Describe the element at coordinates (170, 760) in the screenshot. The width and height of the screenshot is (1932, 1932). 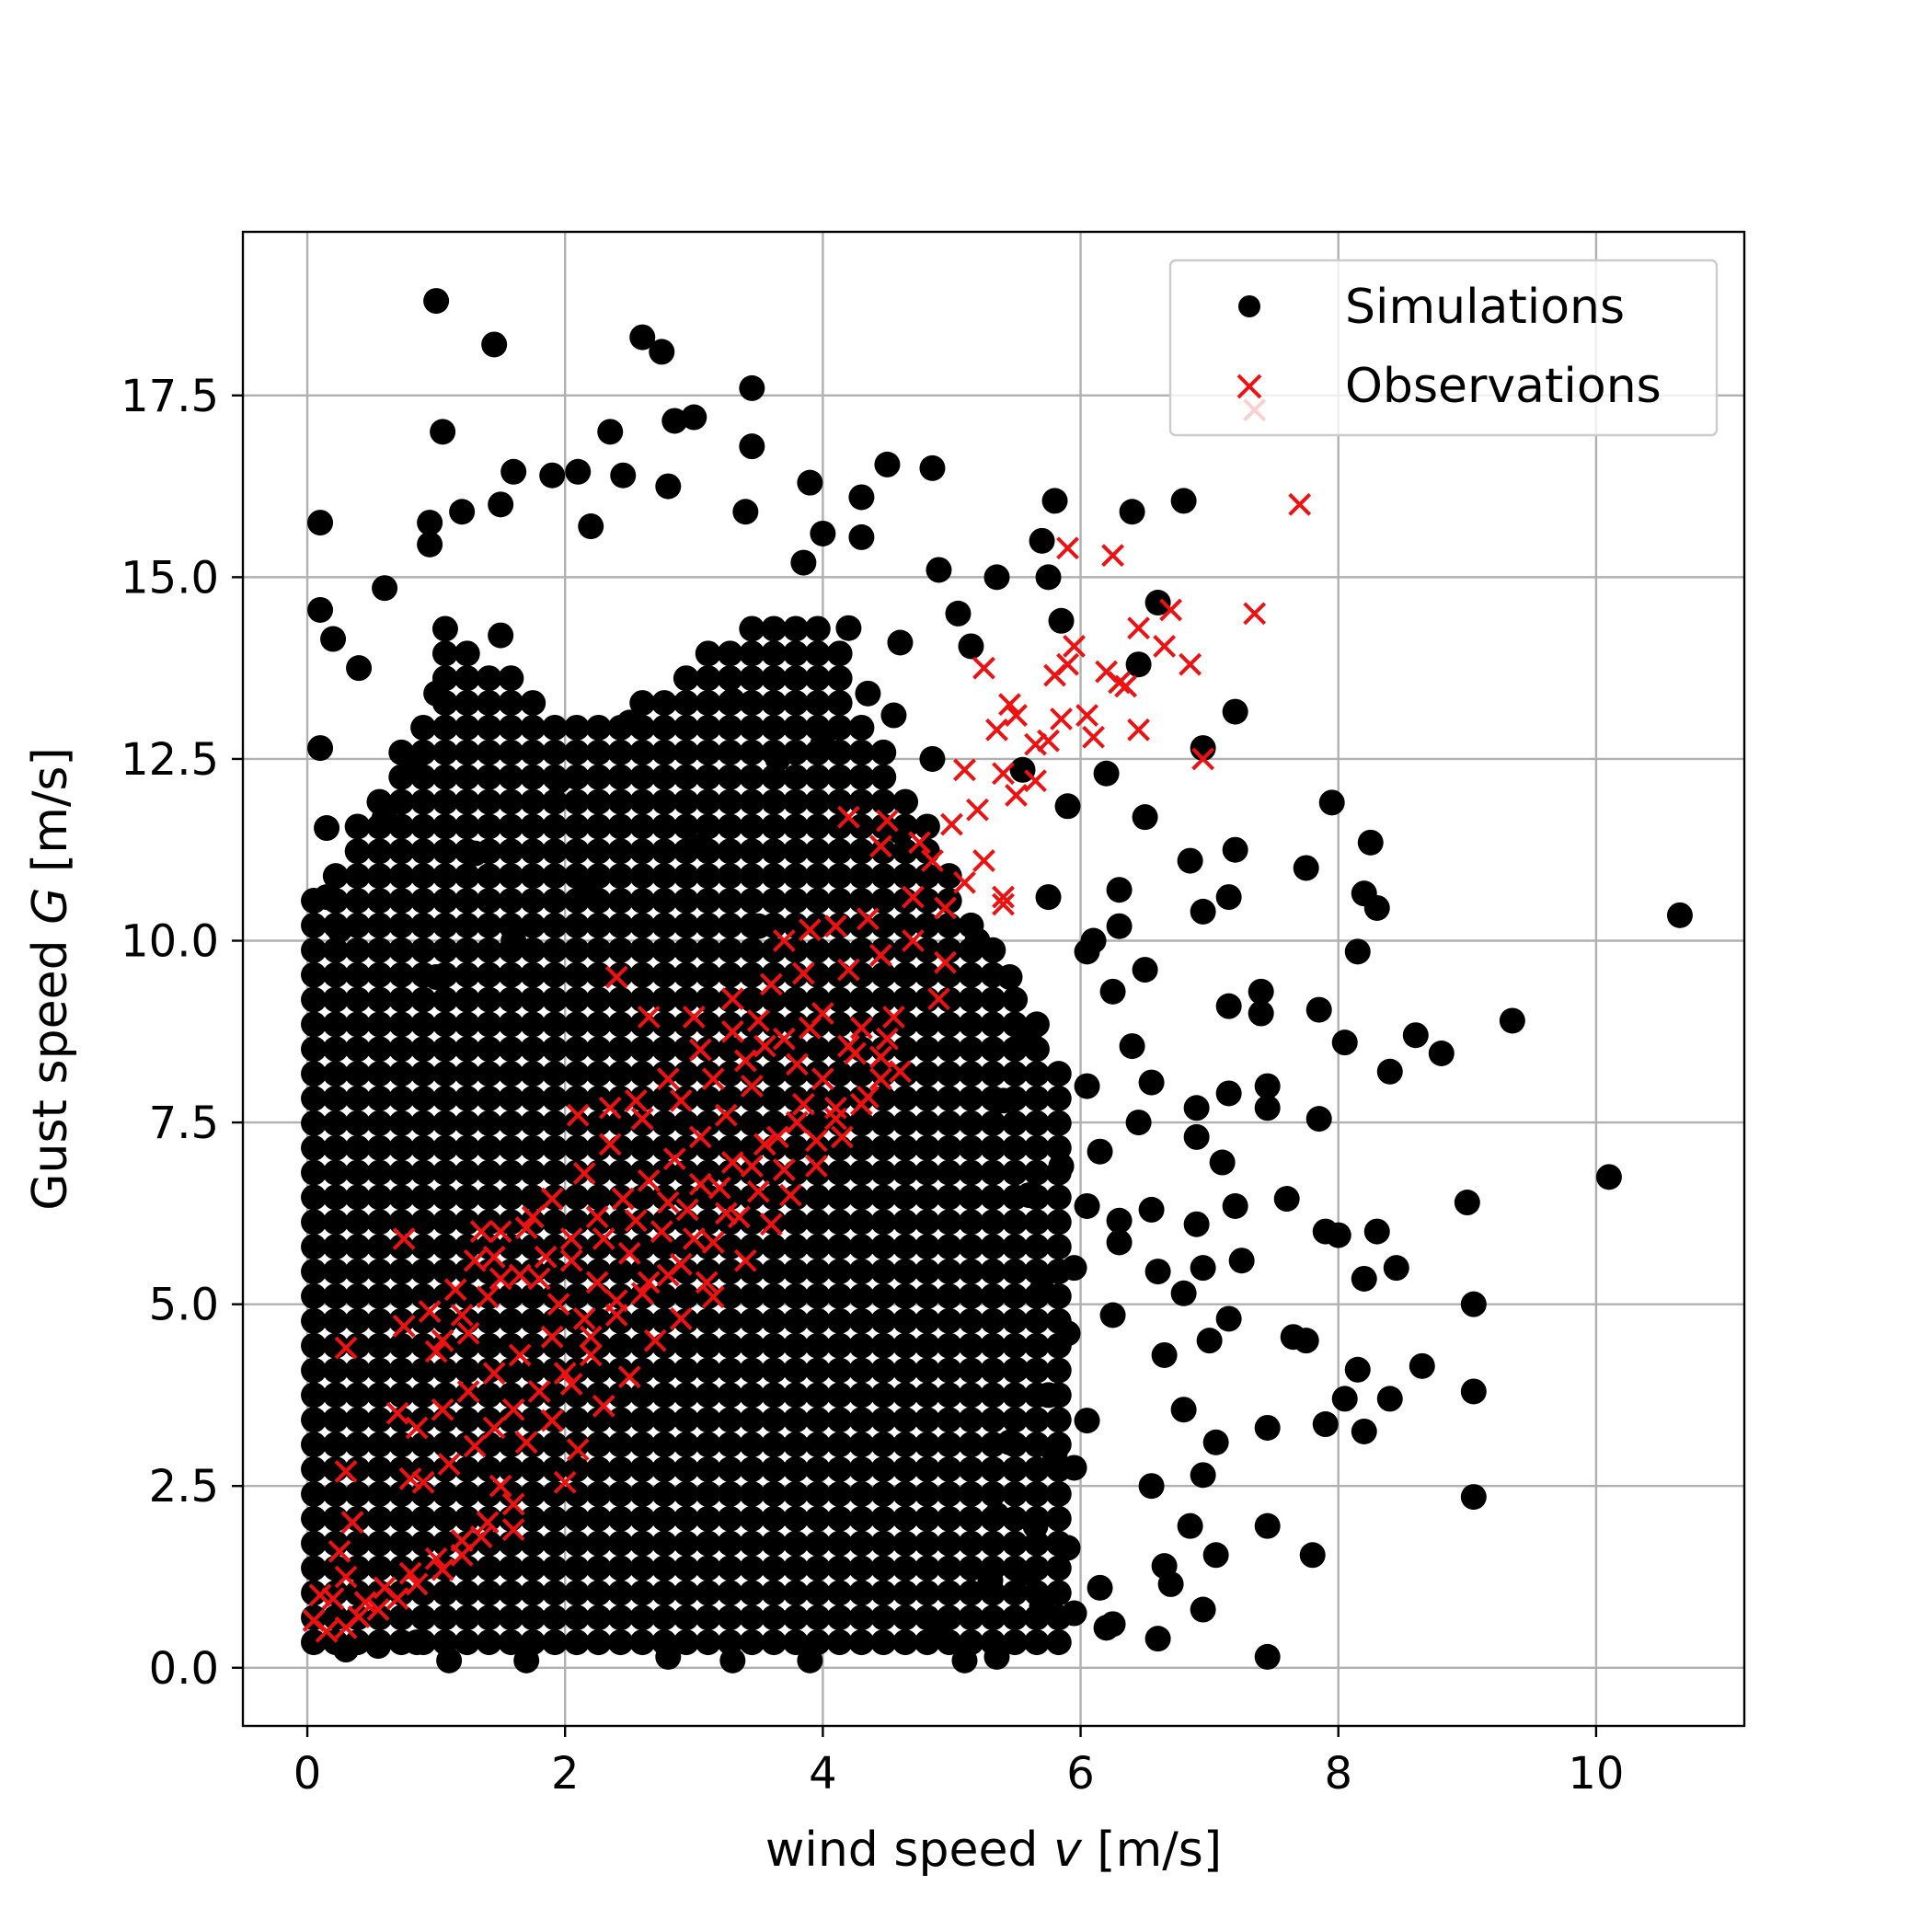
I see `y-tick-label: 12.5` at that location.